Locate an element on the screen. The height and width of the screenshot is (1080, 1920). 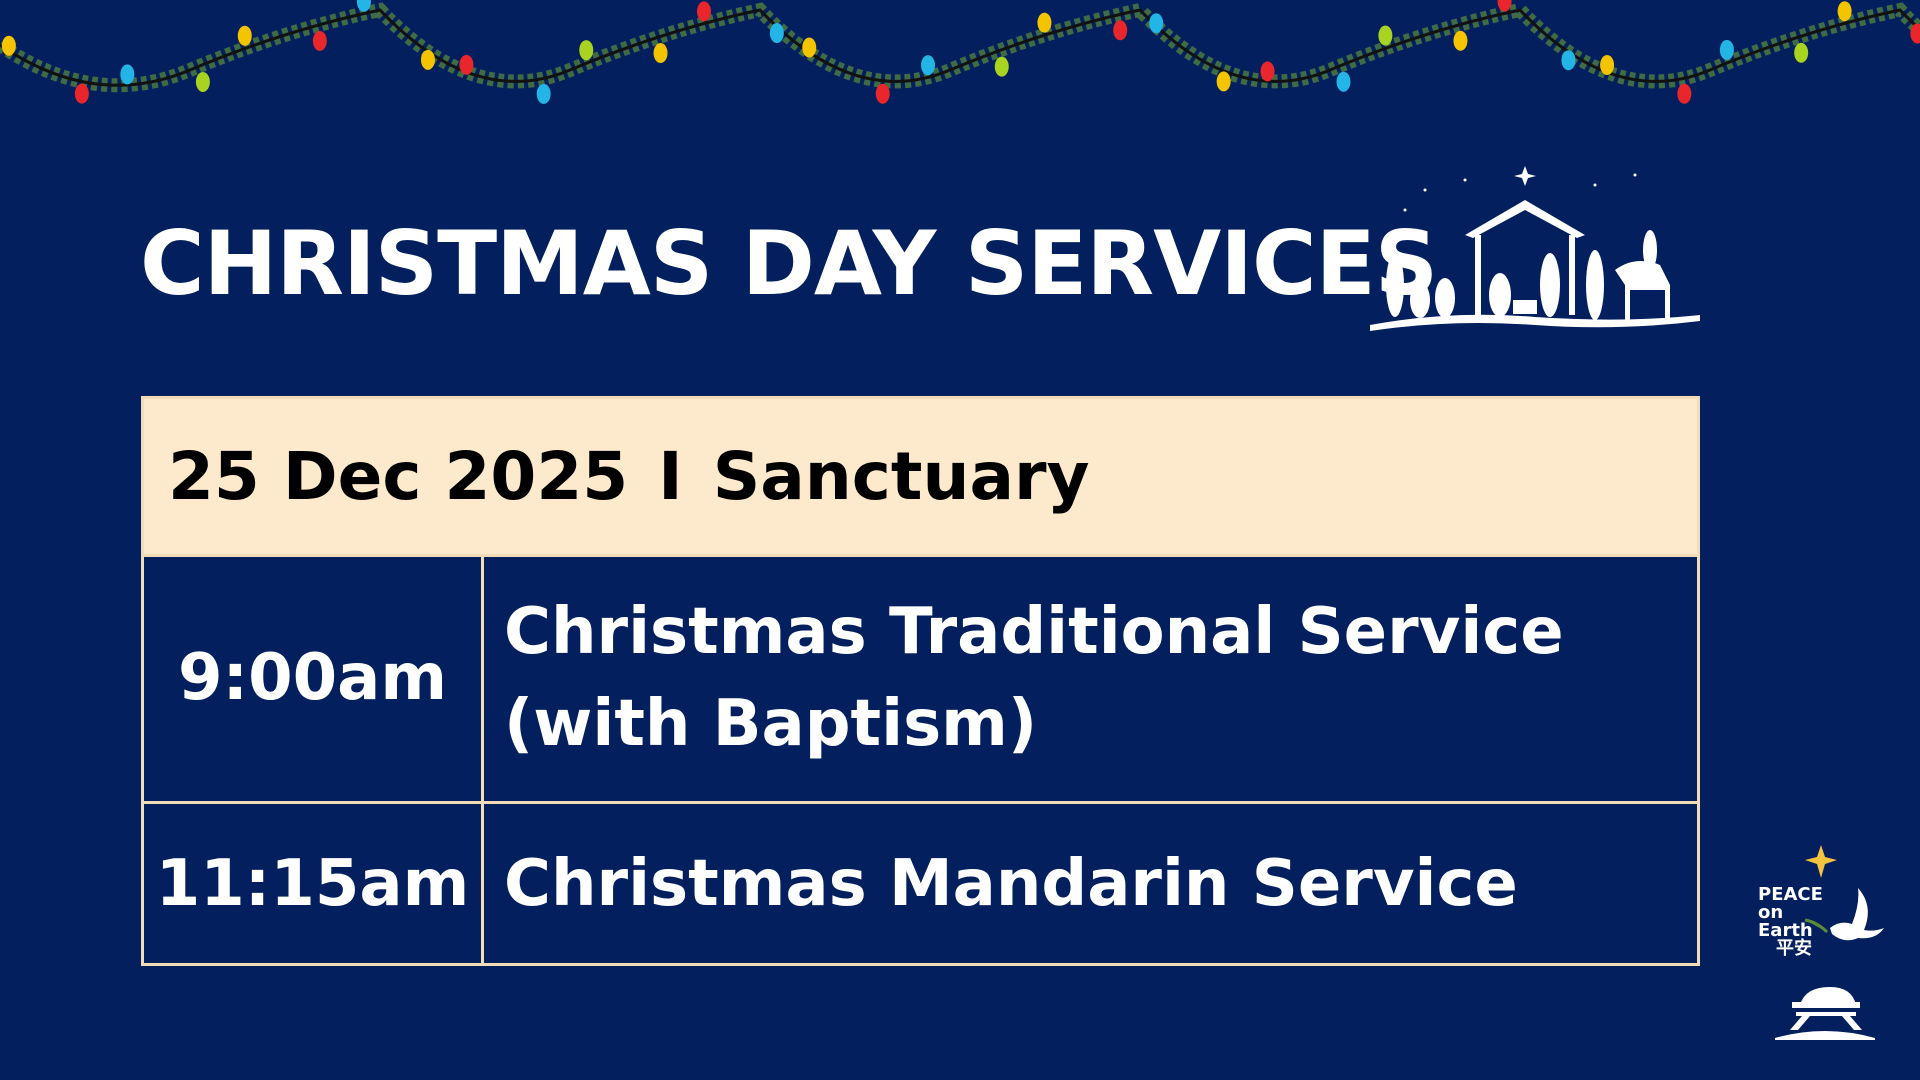
nativity-scene-icon is located at coordinates (1535, 248).